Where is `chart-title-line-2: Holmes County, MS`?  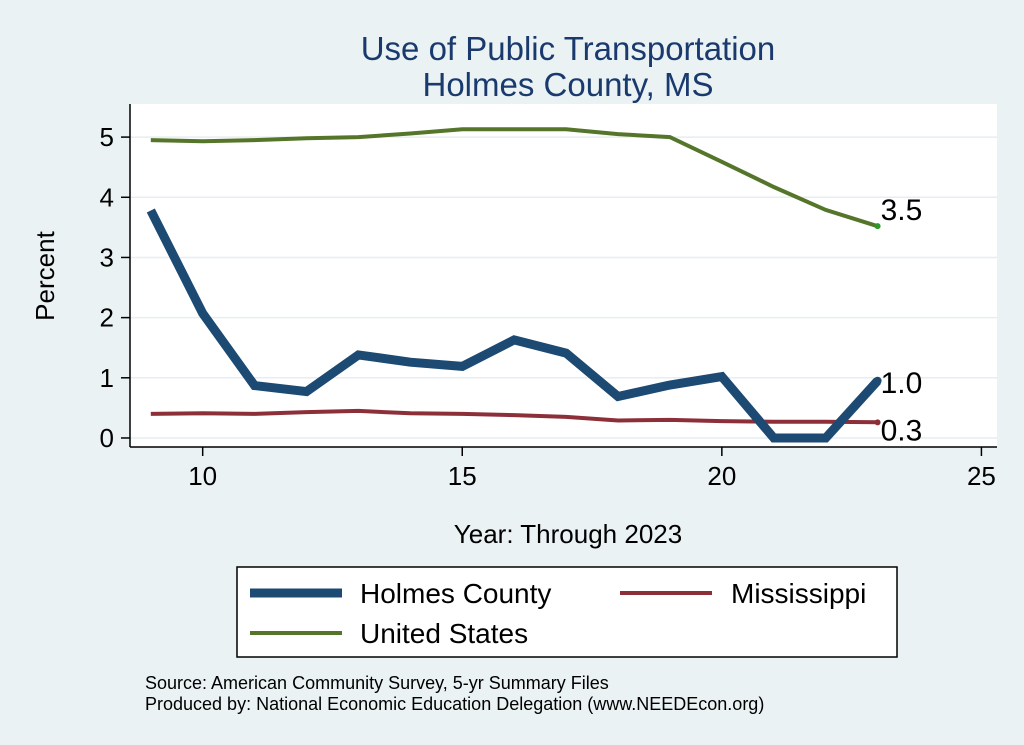
chart-title-line-2: Holmes County, MS is located at coordinates (568, 84).